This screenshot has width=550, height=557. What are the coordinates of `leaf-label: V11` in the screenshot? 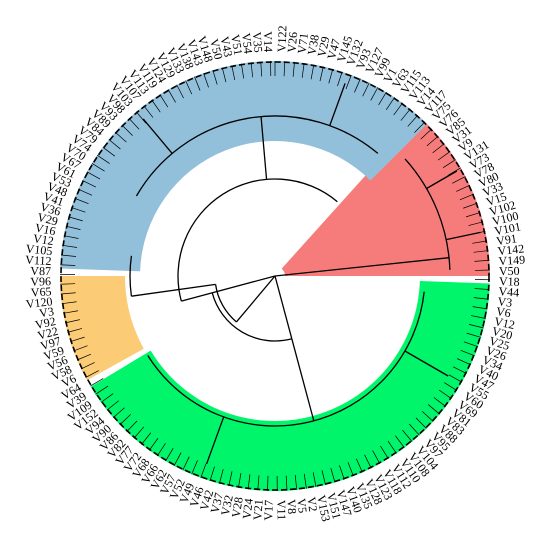 It's located at (281, 510).